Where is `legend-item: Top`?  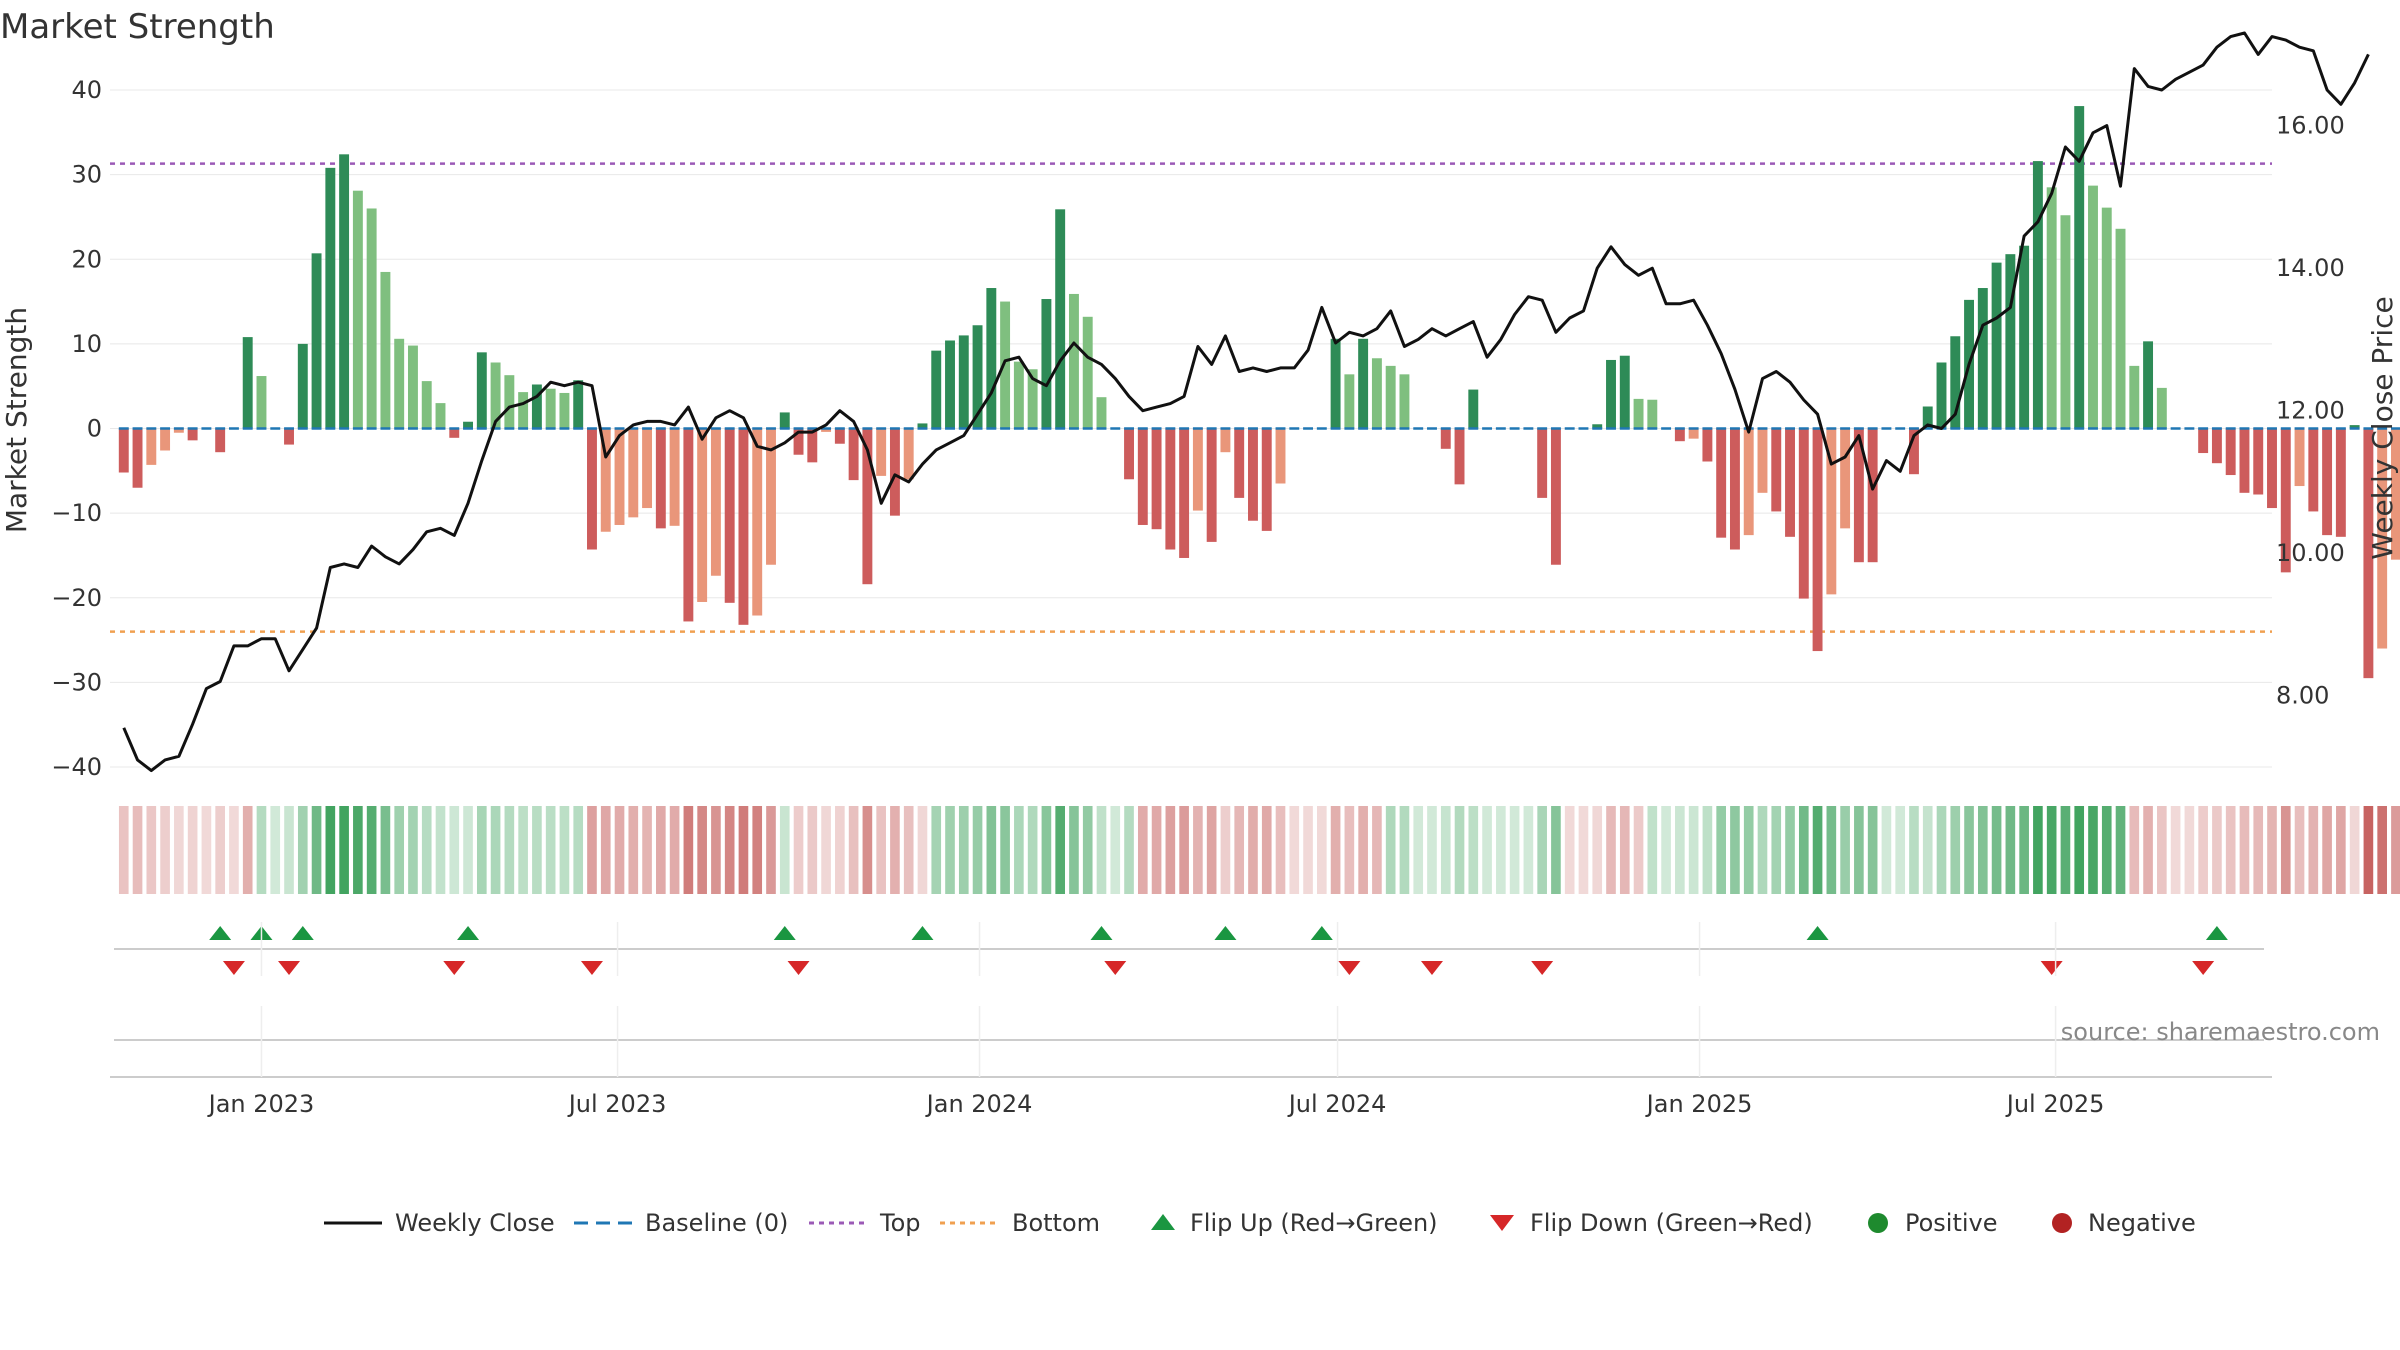
legend-item: Top is located at coordinates (865, 1223).